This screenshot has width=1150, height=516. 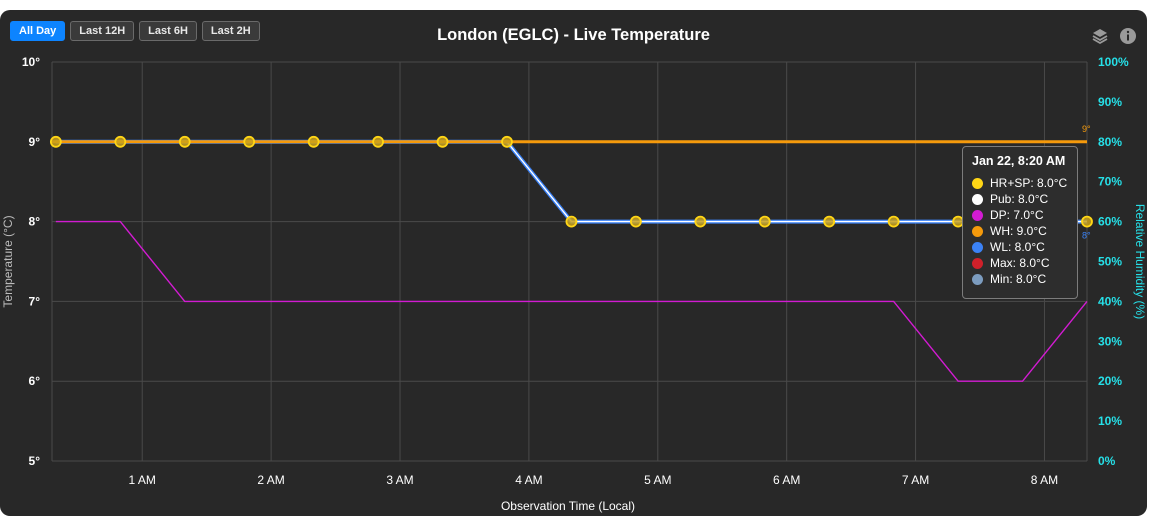 What do you see at coordinates (1110, 182) in the screenshot?
I see `y2-tick-label: 70%` at bounding box center [1110, 182].